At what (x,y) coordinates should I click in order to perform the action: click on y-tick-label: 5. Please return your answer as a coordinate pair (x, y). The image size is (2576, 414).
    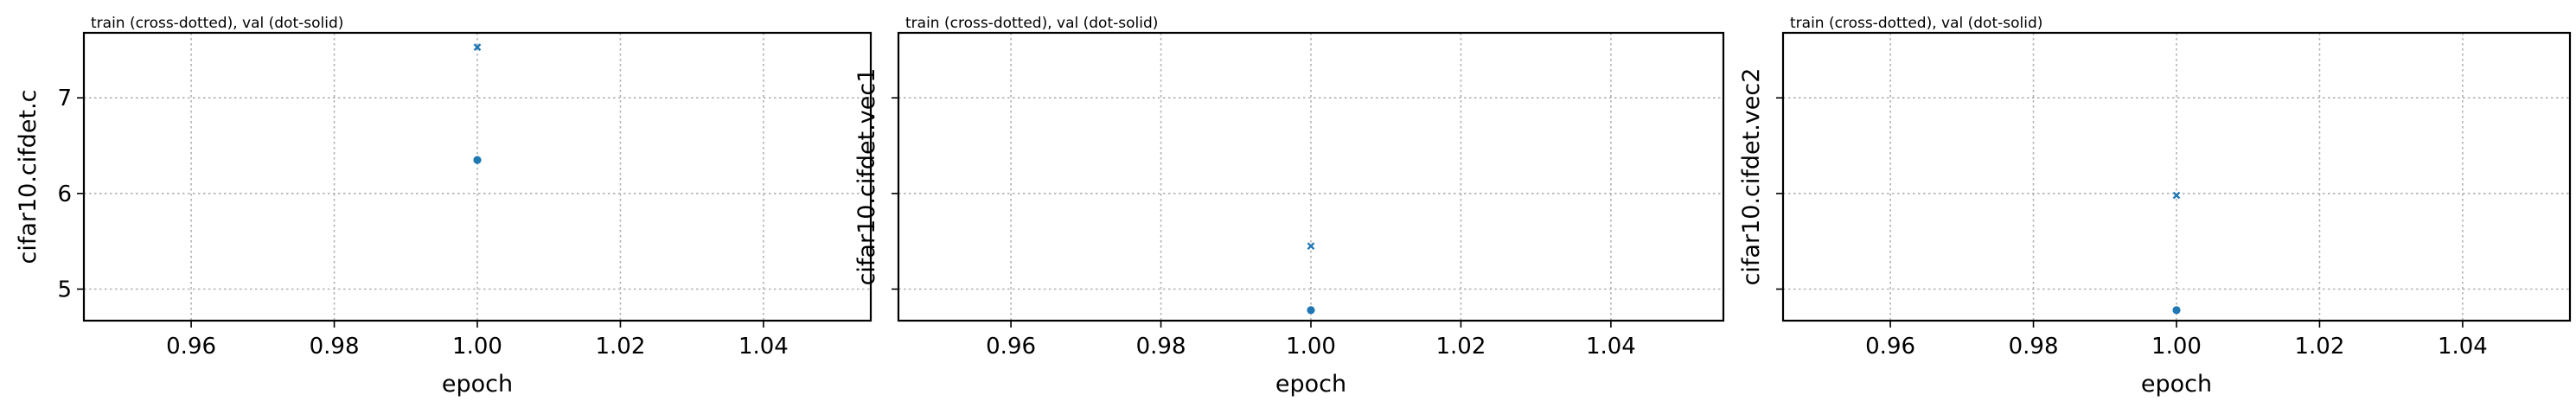
    Looking at the image, I should click on (65, 290).